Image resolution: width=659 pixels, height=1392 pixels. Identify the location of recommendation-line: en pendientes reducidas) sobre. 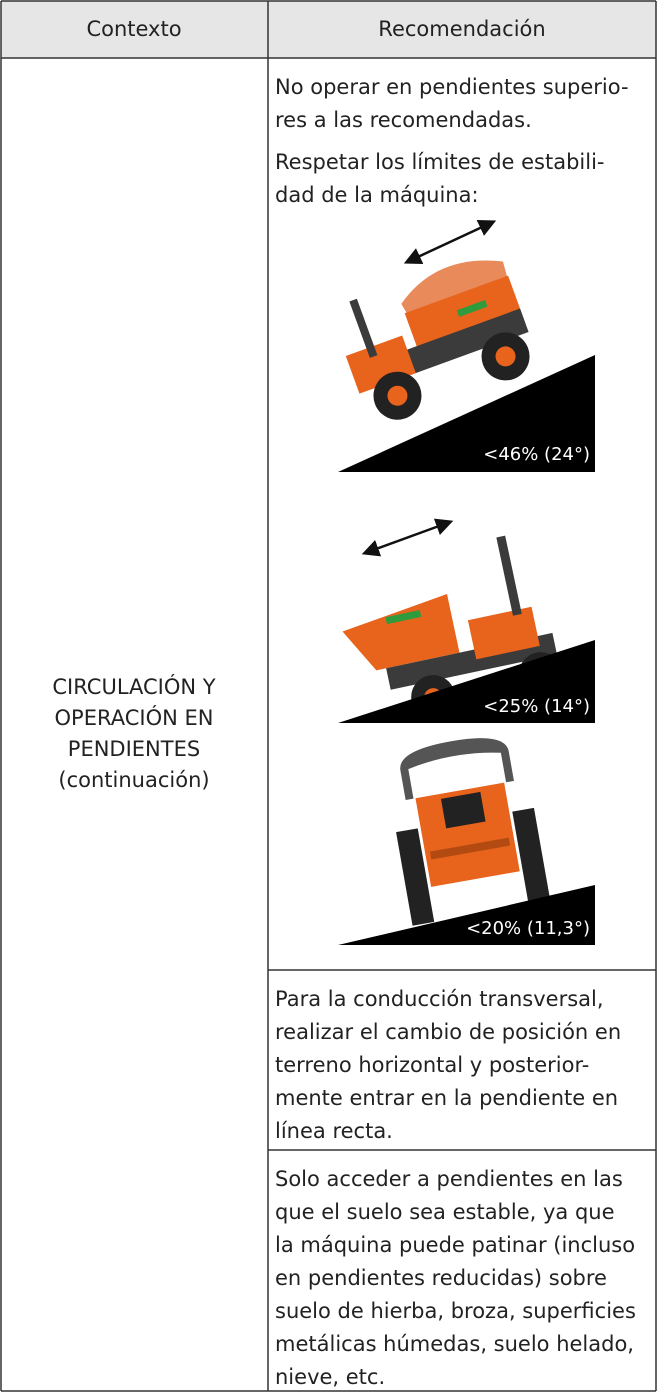
(441, 1278).